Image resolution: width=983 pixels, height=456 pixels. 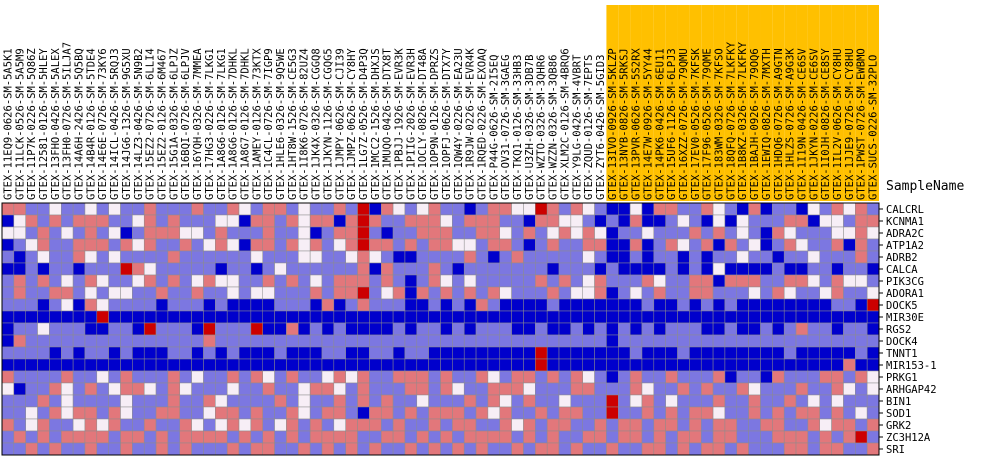 I want to click on sample-label: GTEX-1IL2V-0626-SM-CY8HU, so click(x=838, y=124).